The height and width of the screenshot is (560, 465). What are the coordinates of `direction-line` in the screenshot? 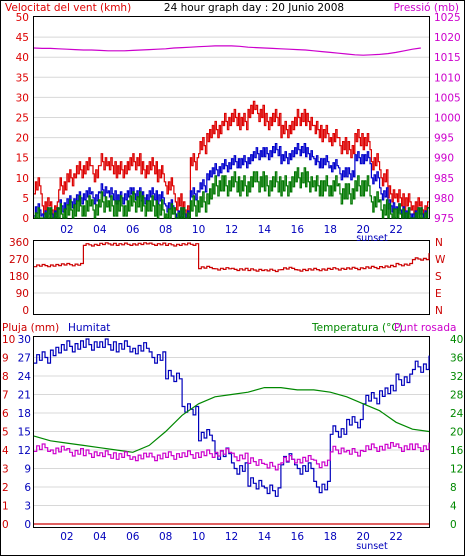 It's located at (232, 257).